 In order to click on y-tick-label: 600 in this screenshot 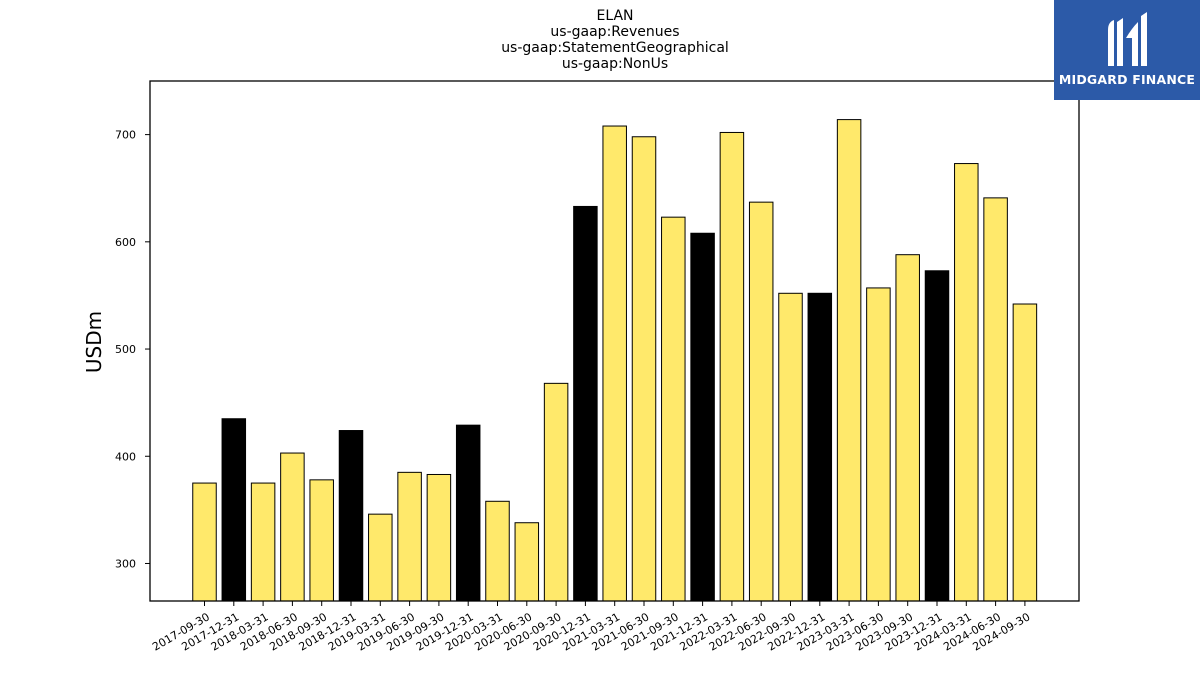, I will do `click(125, 242)`.